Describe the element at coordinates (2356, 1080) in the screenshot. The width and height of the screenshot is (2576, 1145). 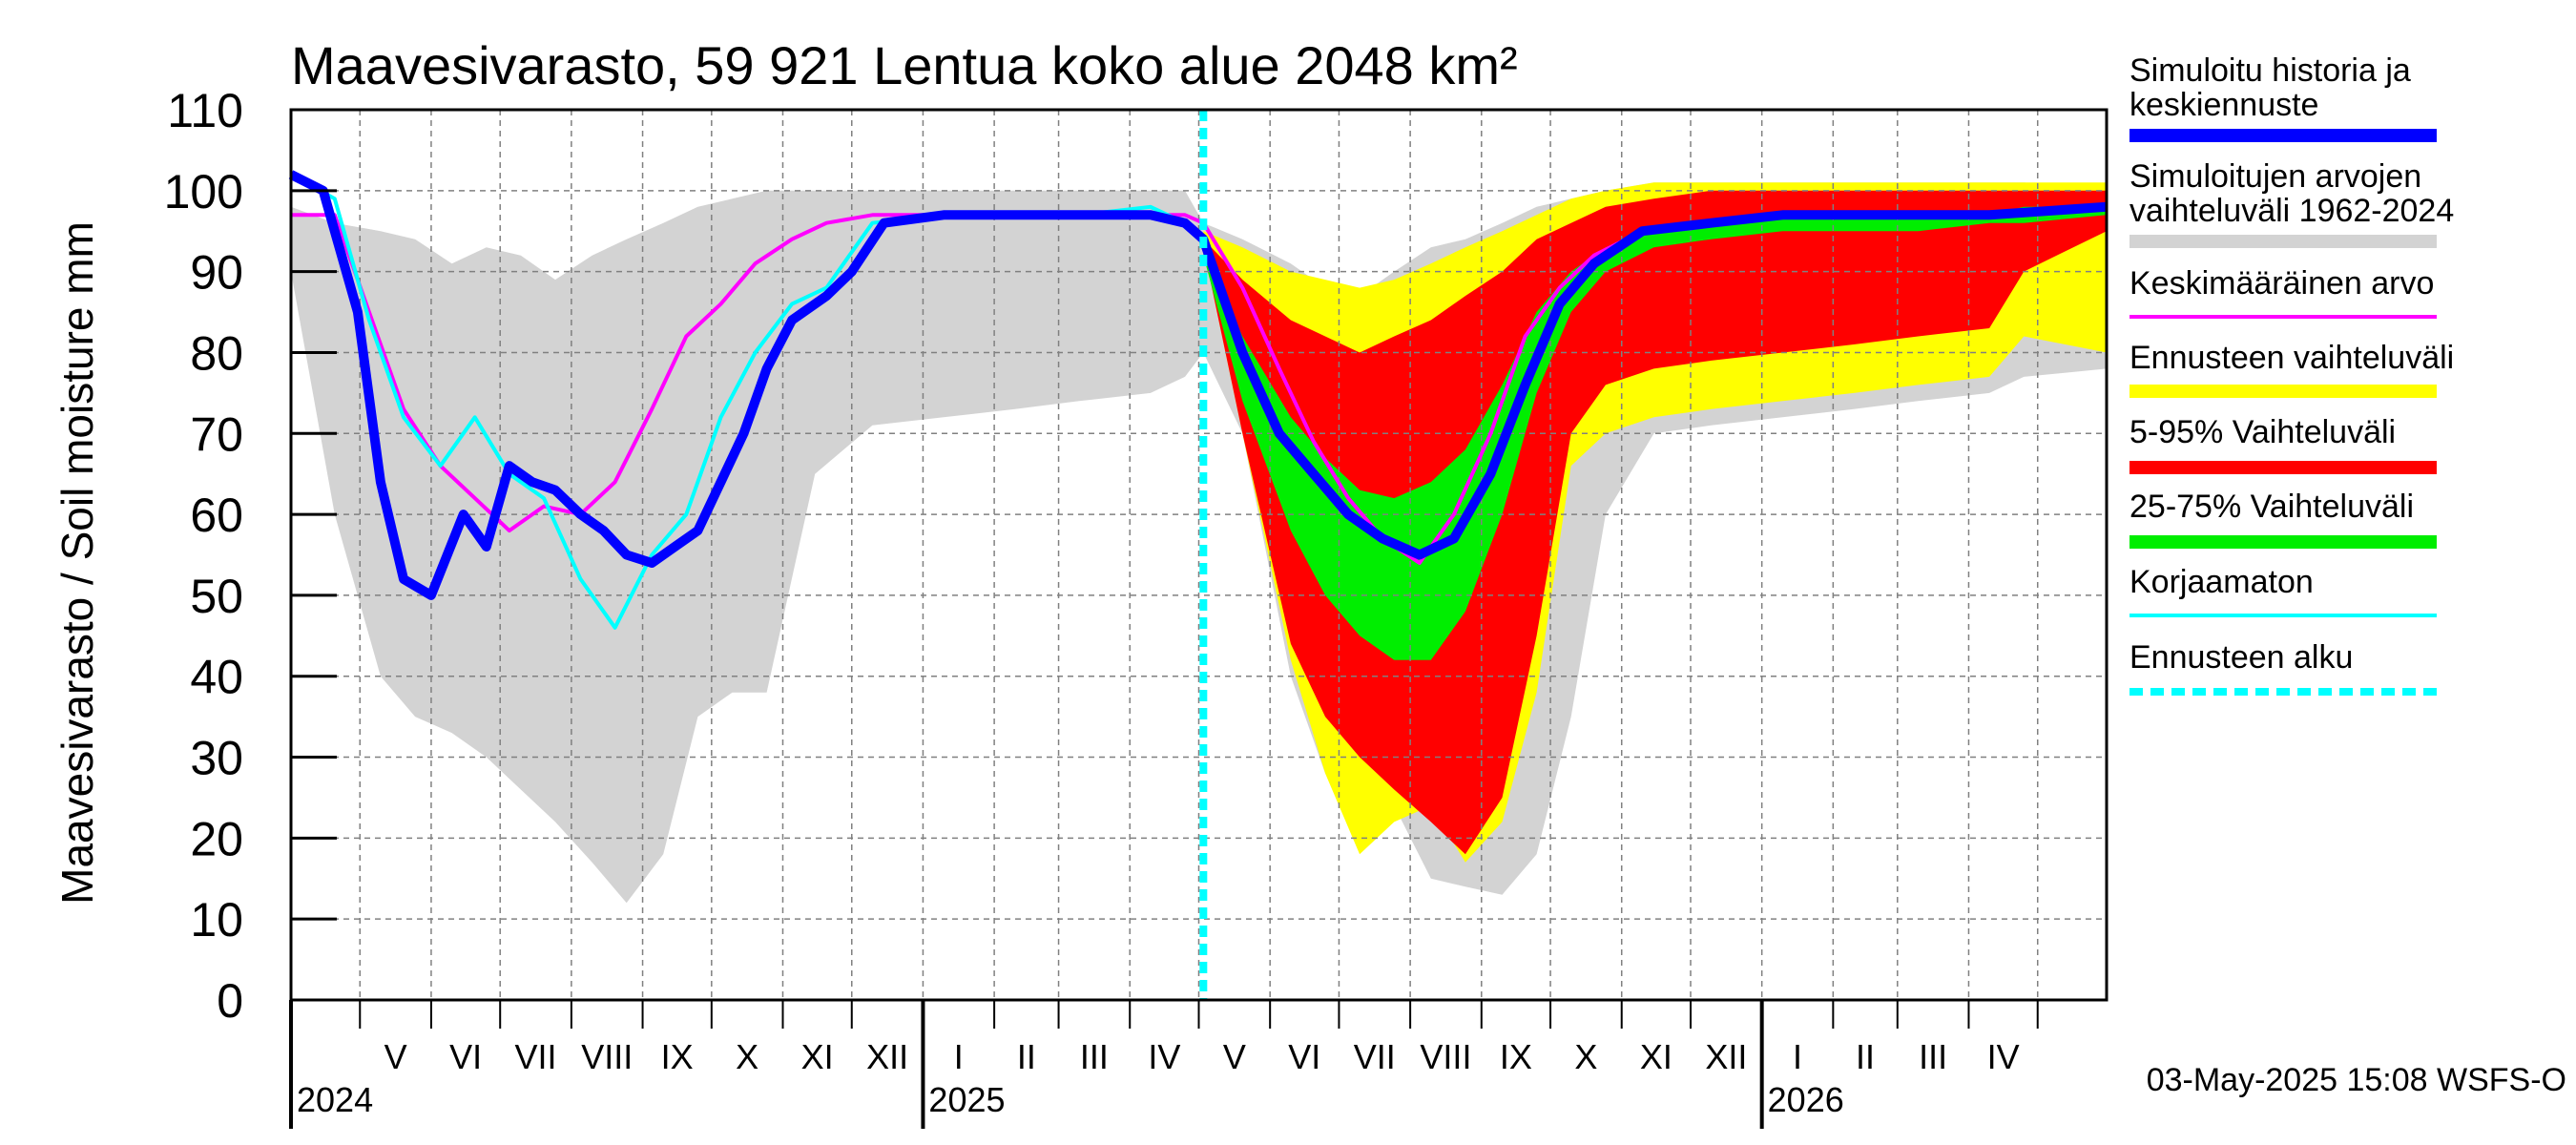
I see `timestamp-footer: 03-May-2025 15:08 WSFS-O` at that location.